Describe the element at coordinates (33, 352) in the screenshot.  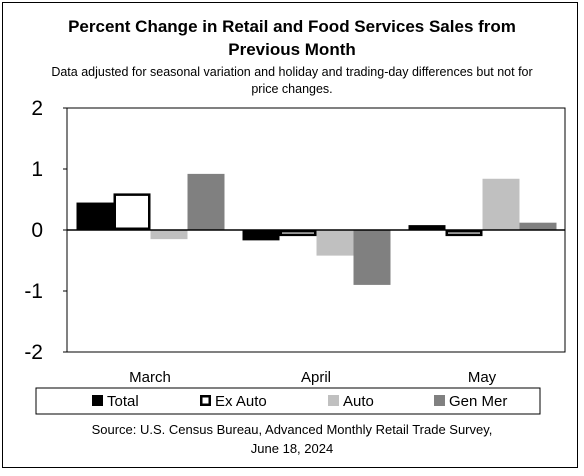
I see `y-tick-label: -2` at that location.